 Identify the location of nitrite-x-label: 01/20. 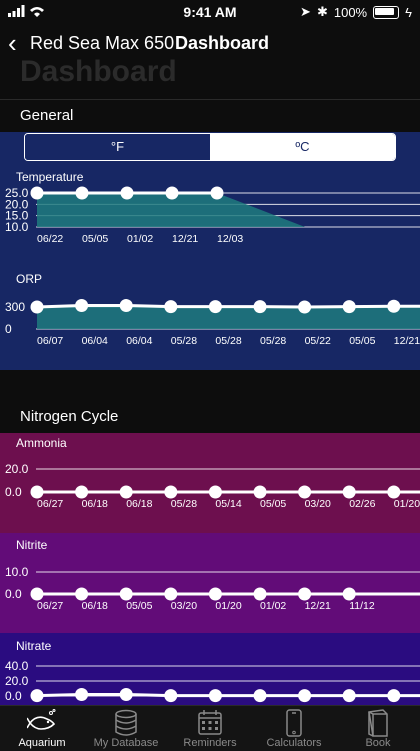
(228, 606).